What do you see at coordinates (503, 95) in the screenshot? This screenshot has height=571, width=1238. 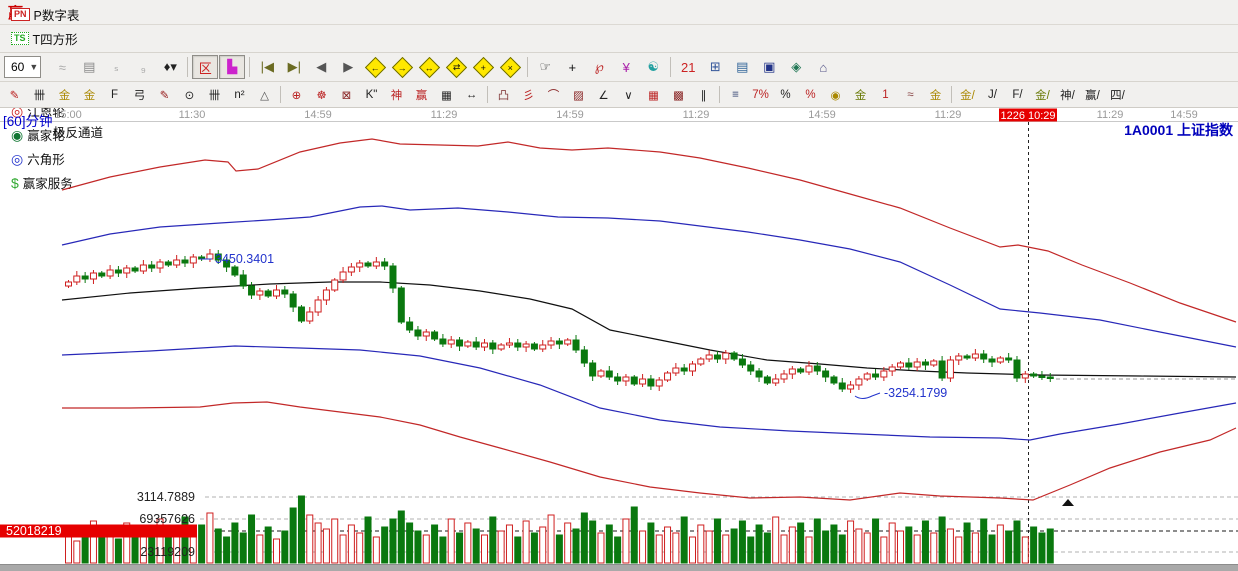 I see `draw-tool-button-box-pin-tool: 凸` at bounding box center [503, 95].